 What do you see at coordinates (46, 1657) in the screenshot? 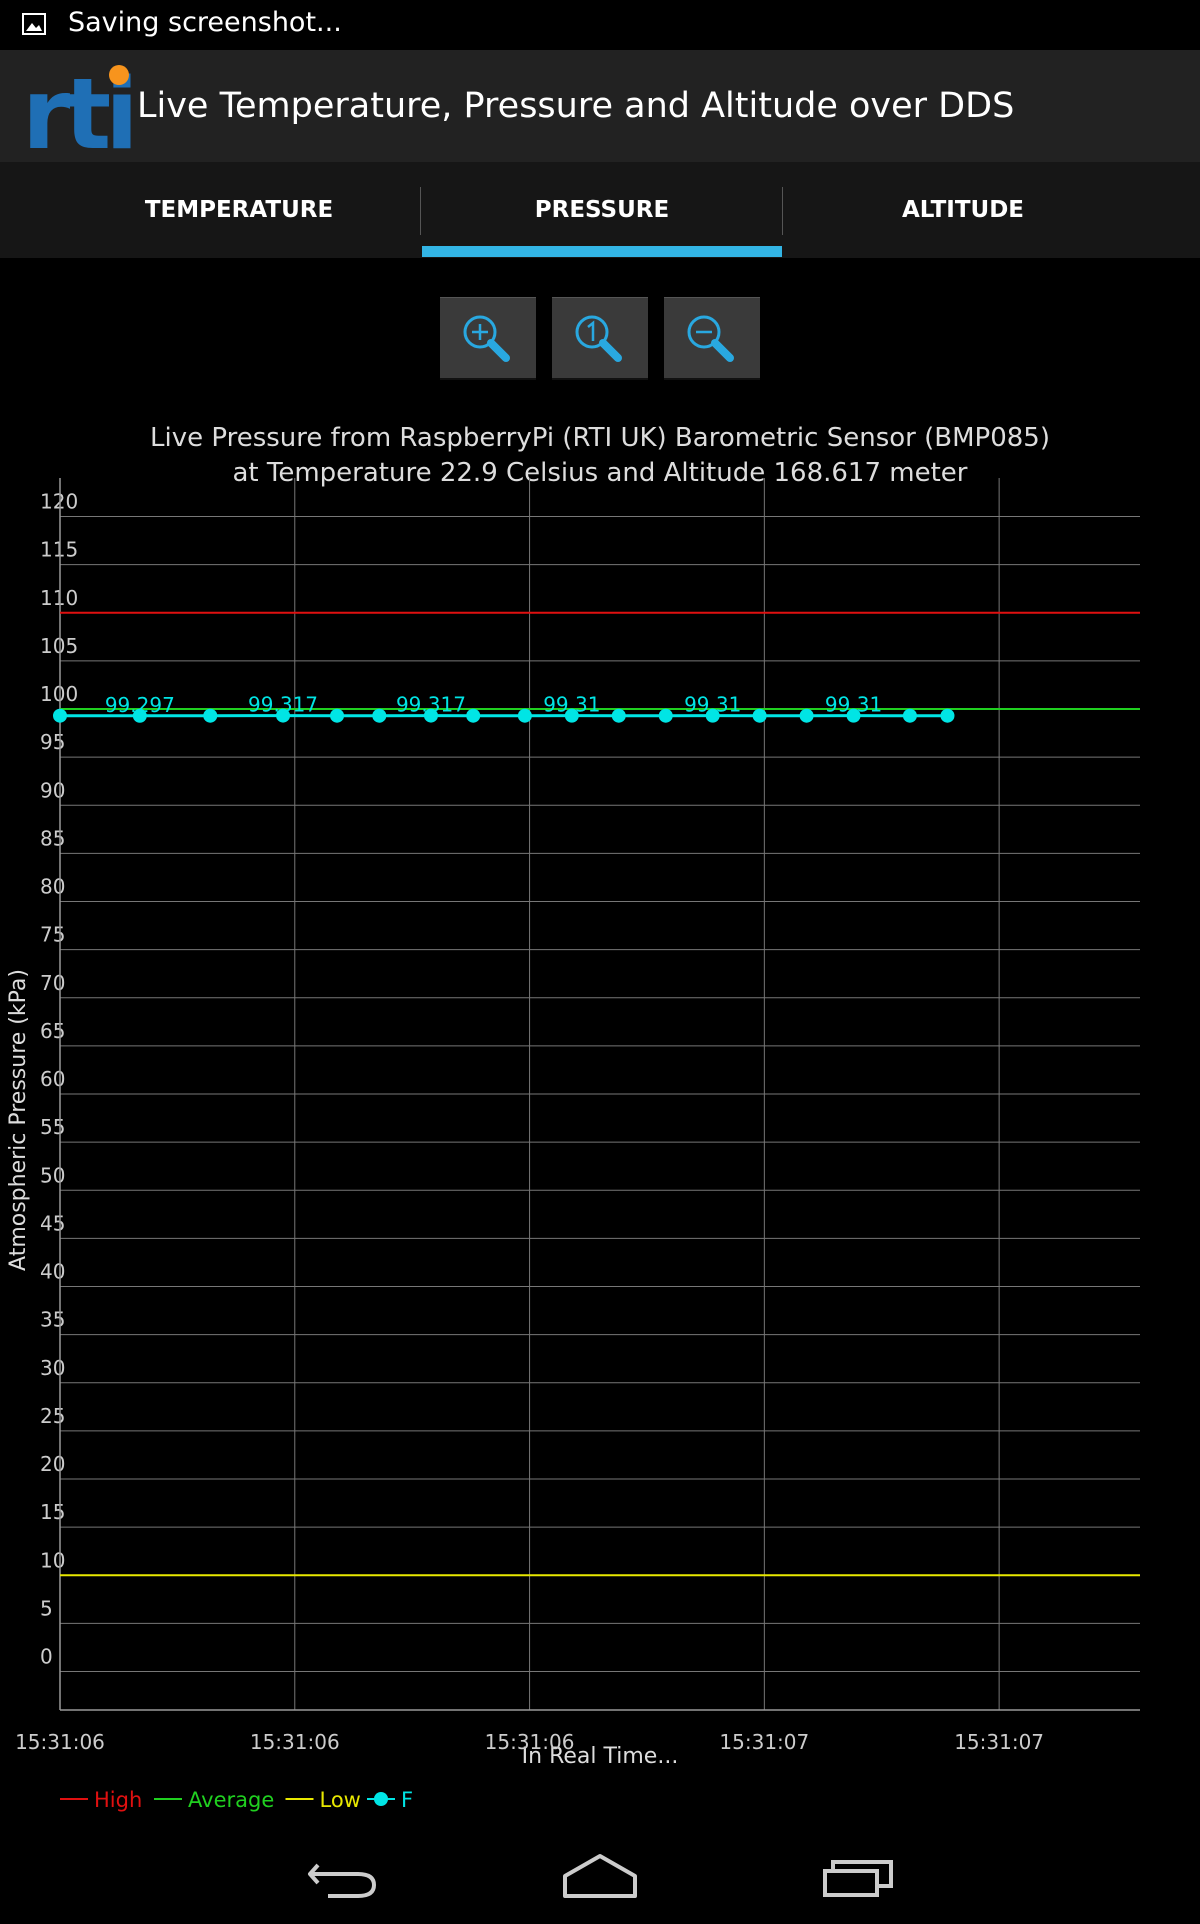
I see `y-tick-label: 0` at bounding box center [46, 1657].